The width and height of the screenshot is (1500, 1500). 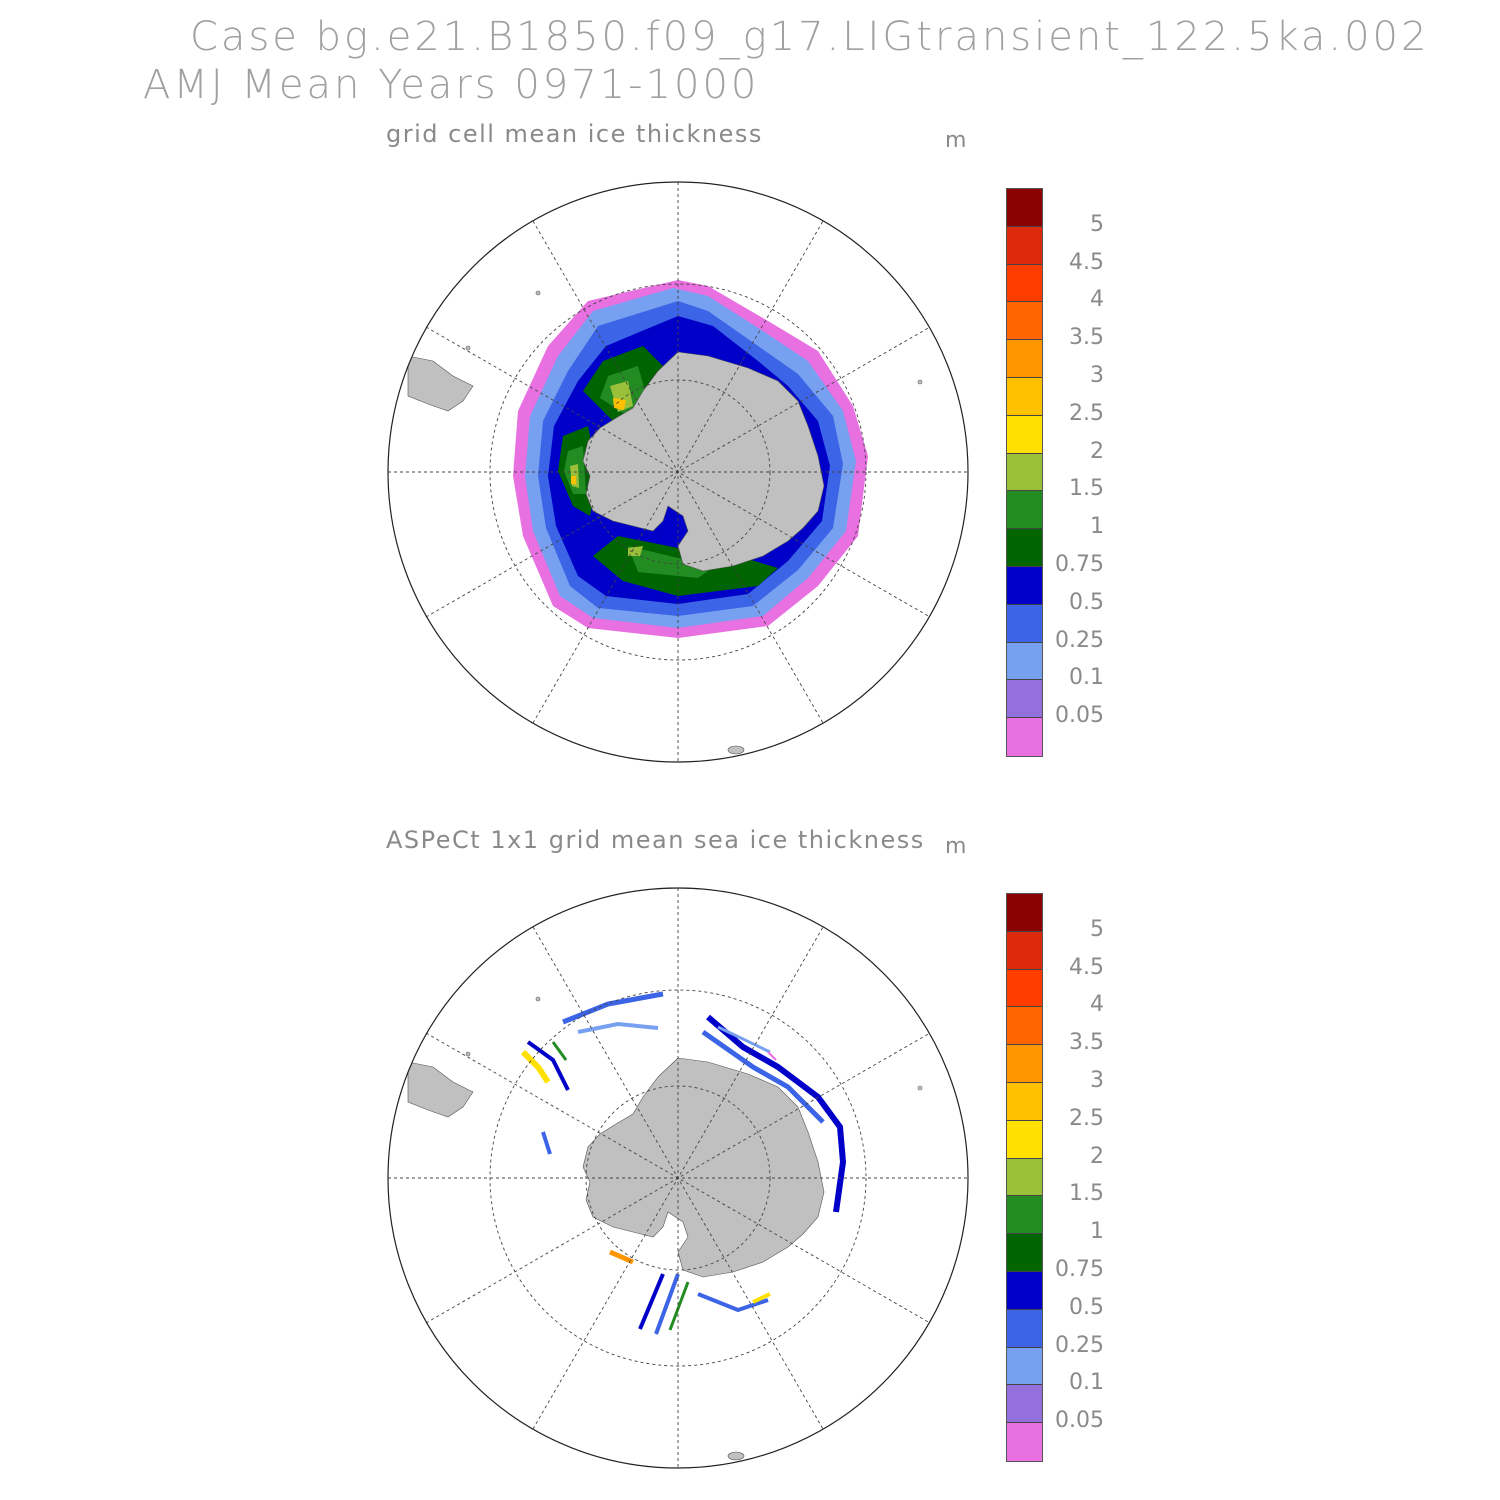 I want to click on track-ross-c, so click(x=679, y=1306).